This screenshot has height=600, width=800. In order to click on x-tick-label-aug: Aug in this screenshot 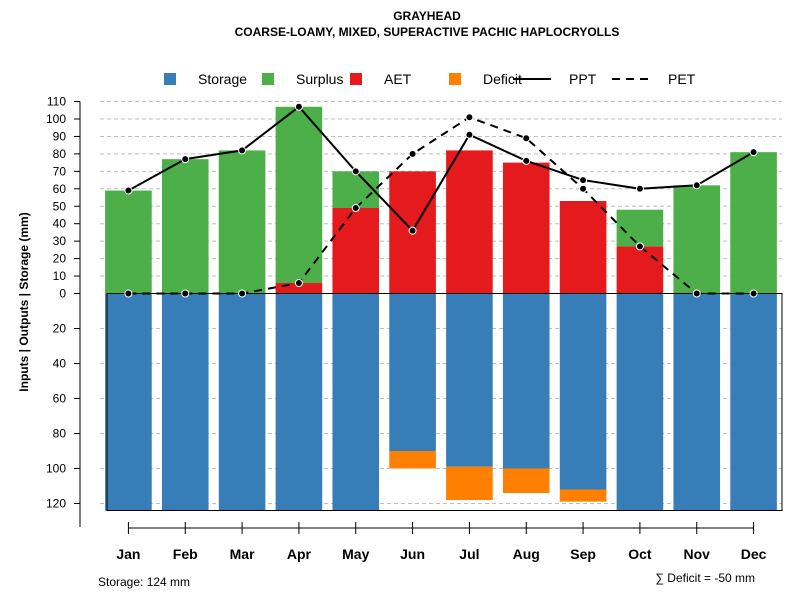, I will do `click(526, 554)`.